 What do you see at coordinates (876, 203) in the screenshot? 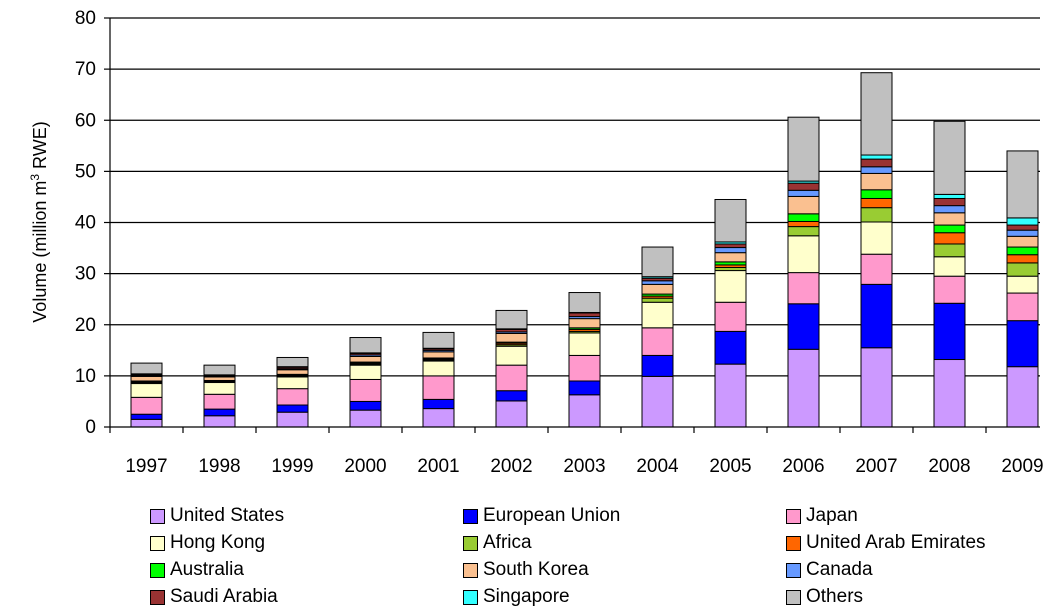
I see `bar-segment-united-arab-emirates-2007` at bounding box center [876, 203].